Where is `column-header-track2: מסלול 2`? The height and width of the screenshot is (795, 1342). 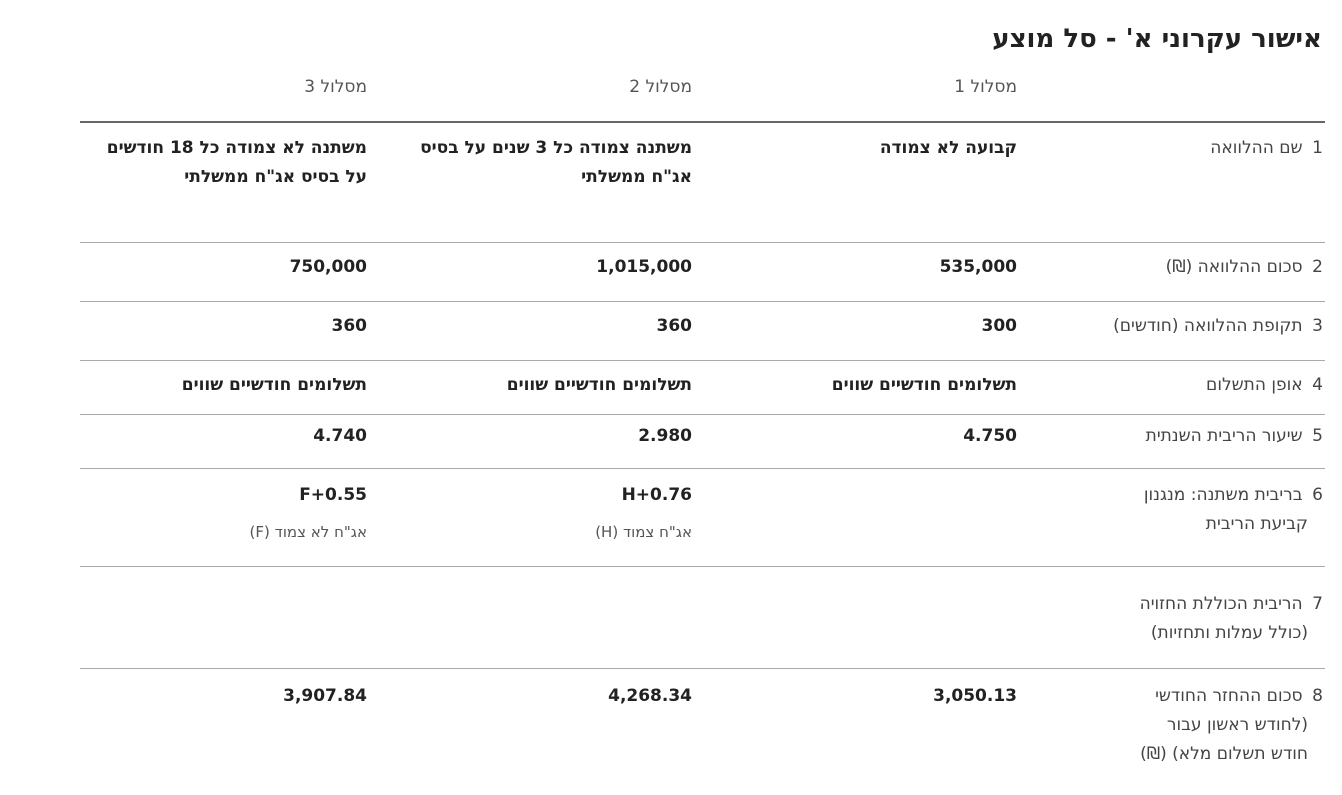
column-header-track2: מסלול 2 is located at coordinates (660, 87).